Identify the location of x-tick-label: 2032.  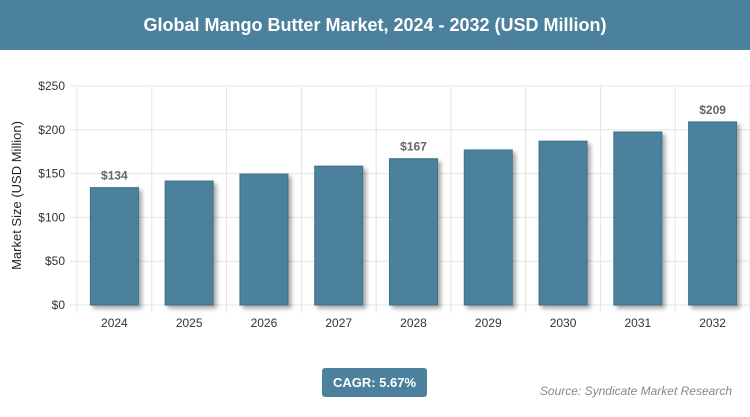
(712, 323).